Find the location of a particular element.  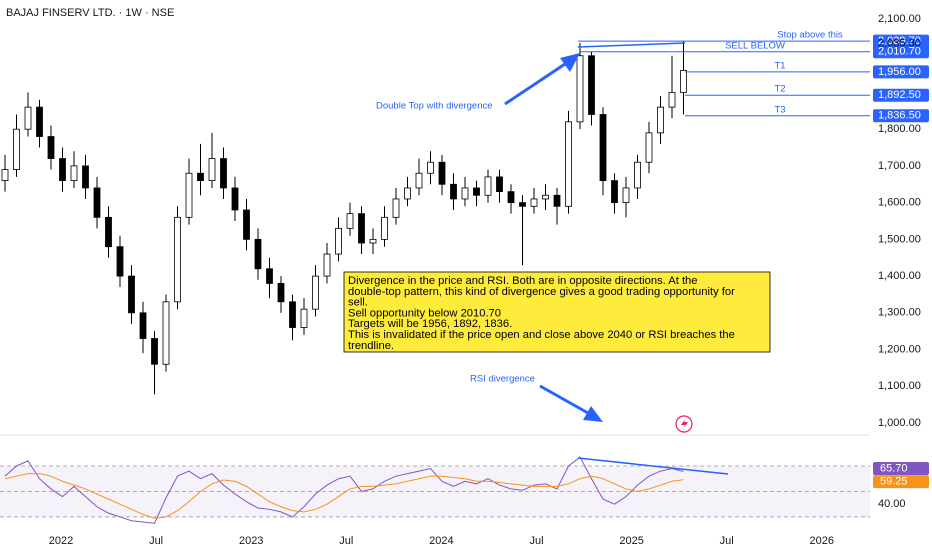

level-name: SELL BELOW is located at coordinates (755, 45).